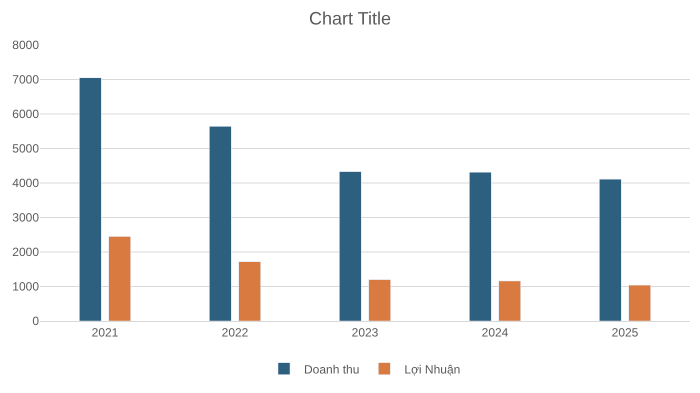  What do you see at coordinates (625, 332) in the screenshot?
I see `x-tick-label: 2025` at bounding box center [625, 332].